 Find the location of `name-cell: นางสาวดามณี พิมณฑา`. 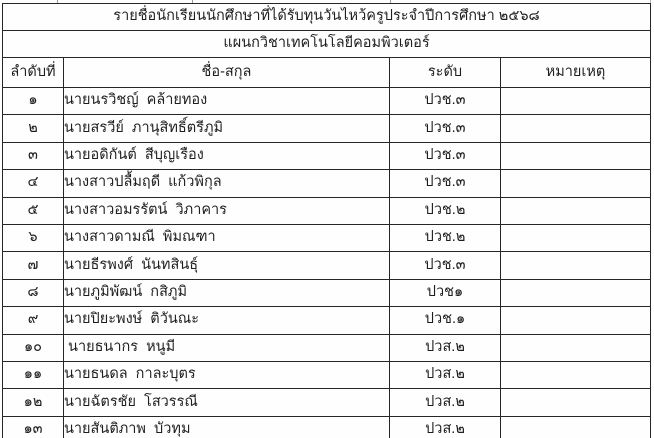

name-cell: นางสาวดามณี พิมณฑา is located at coordinates (226, 238).